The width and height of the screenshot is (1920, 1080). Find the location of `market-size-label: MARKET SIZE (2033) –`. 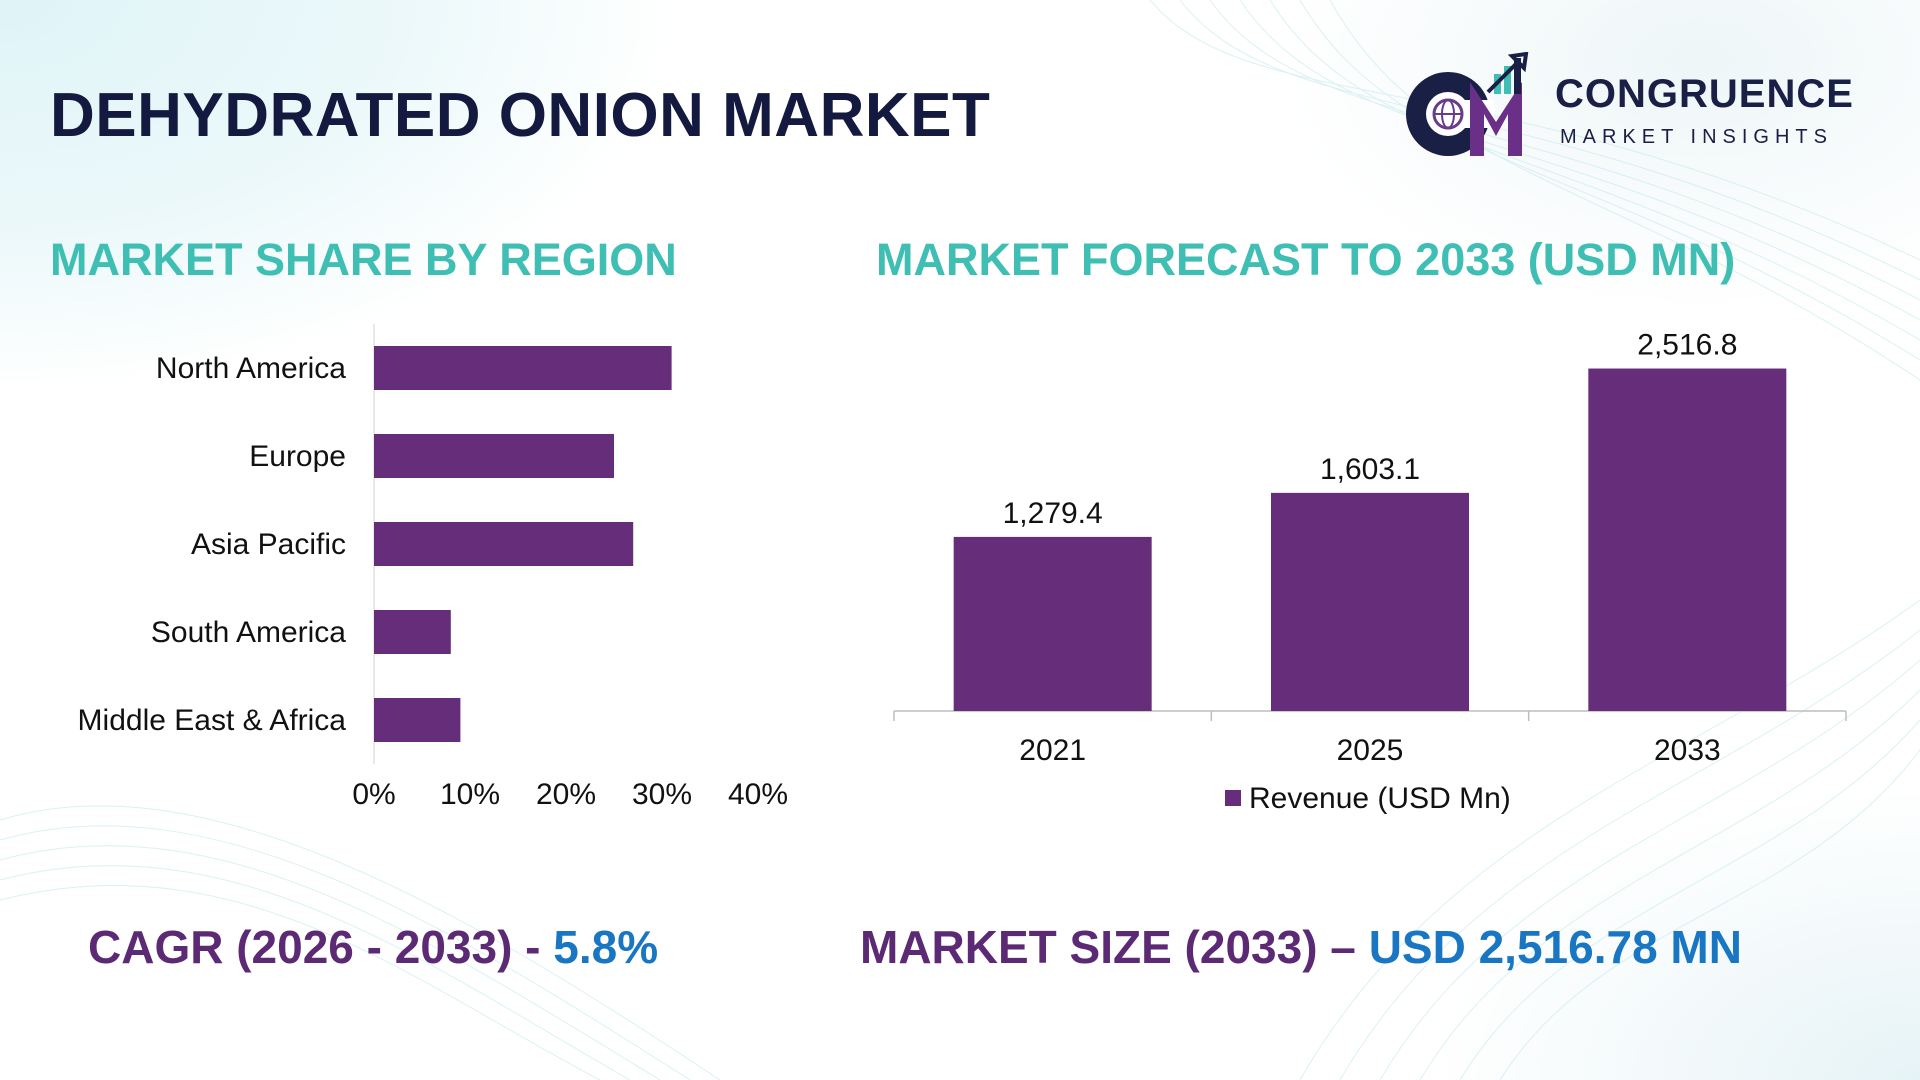

market-size-label: MARKET SIZE (2033) – is located at coordinates (1114, 947).